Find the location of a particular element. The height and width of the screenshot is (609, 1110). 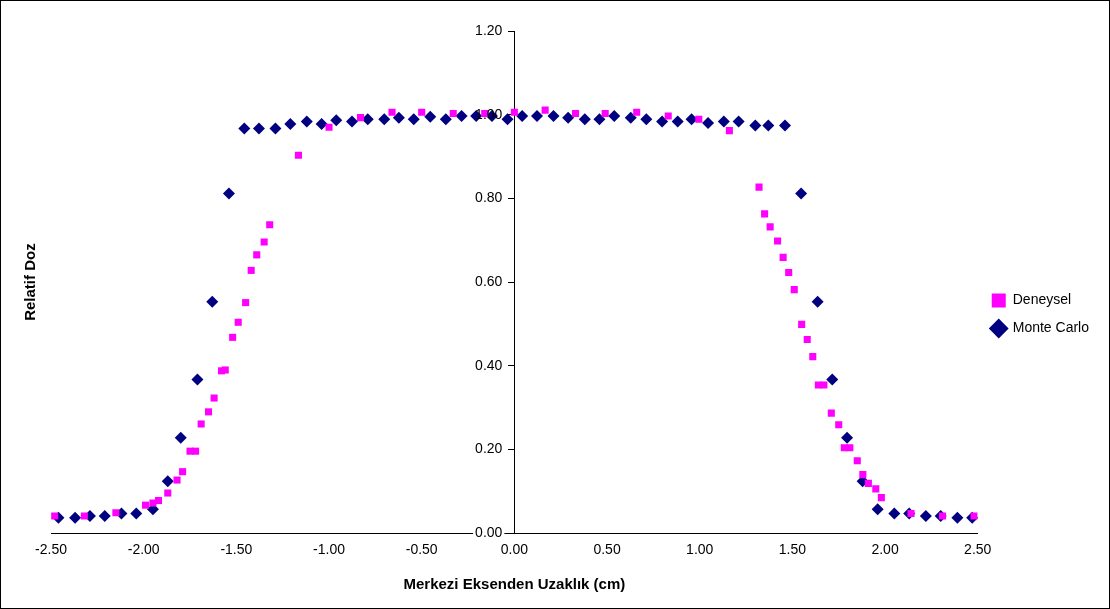

x-tick-label: -1.00 is located at coordinates (329, 549).